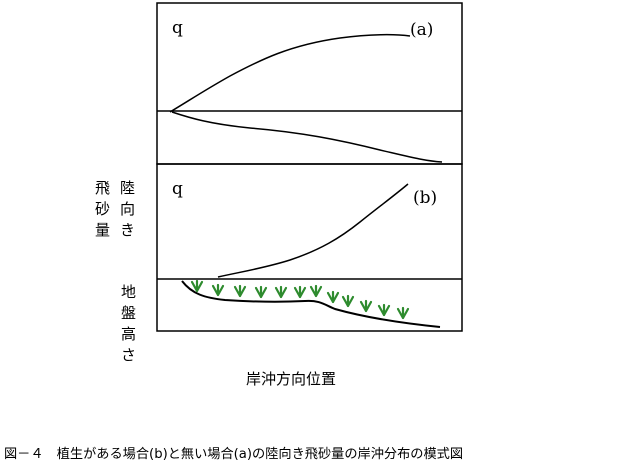  Describe the element at coordinates (127, 209) in the screenshot. I see `y-label-col2-char2: 向` at that location.